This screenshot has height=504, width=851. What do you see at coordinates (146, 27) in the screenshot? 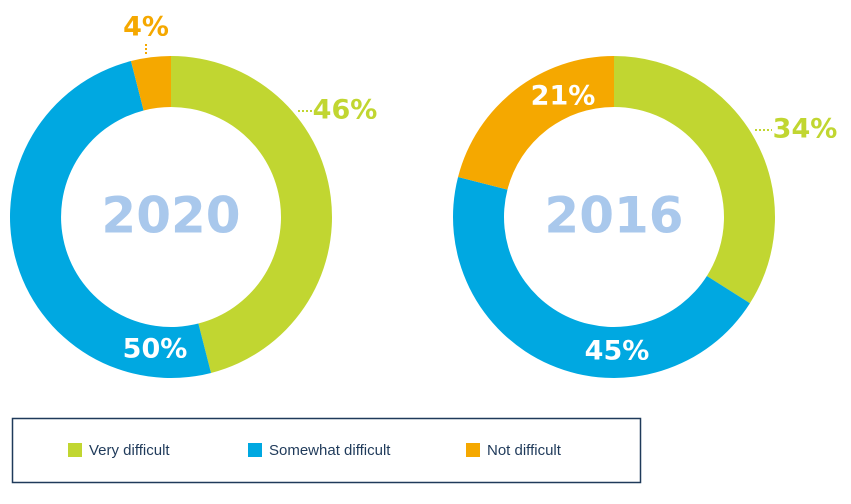
I see `data-label: 4%` at bounding box center [146, 27].